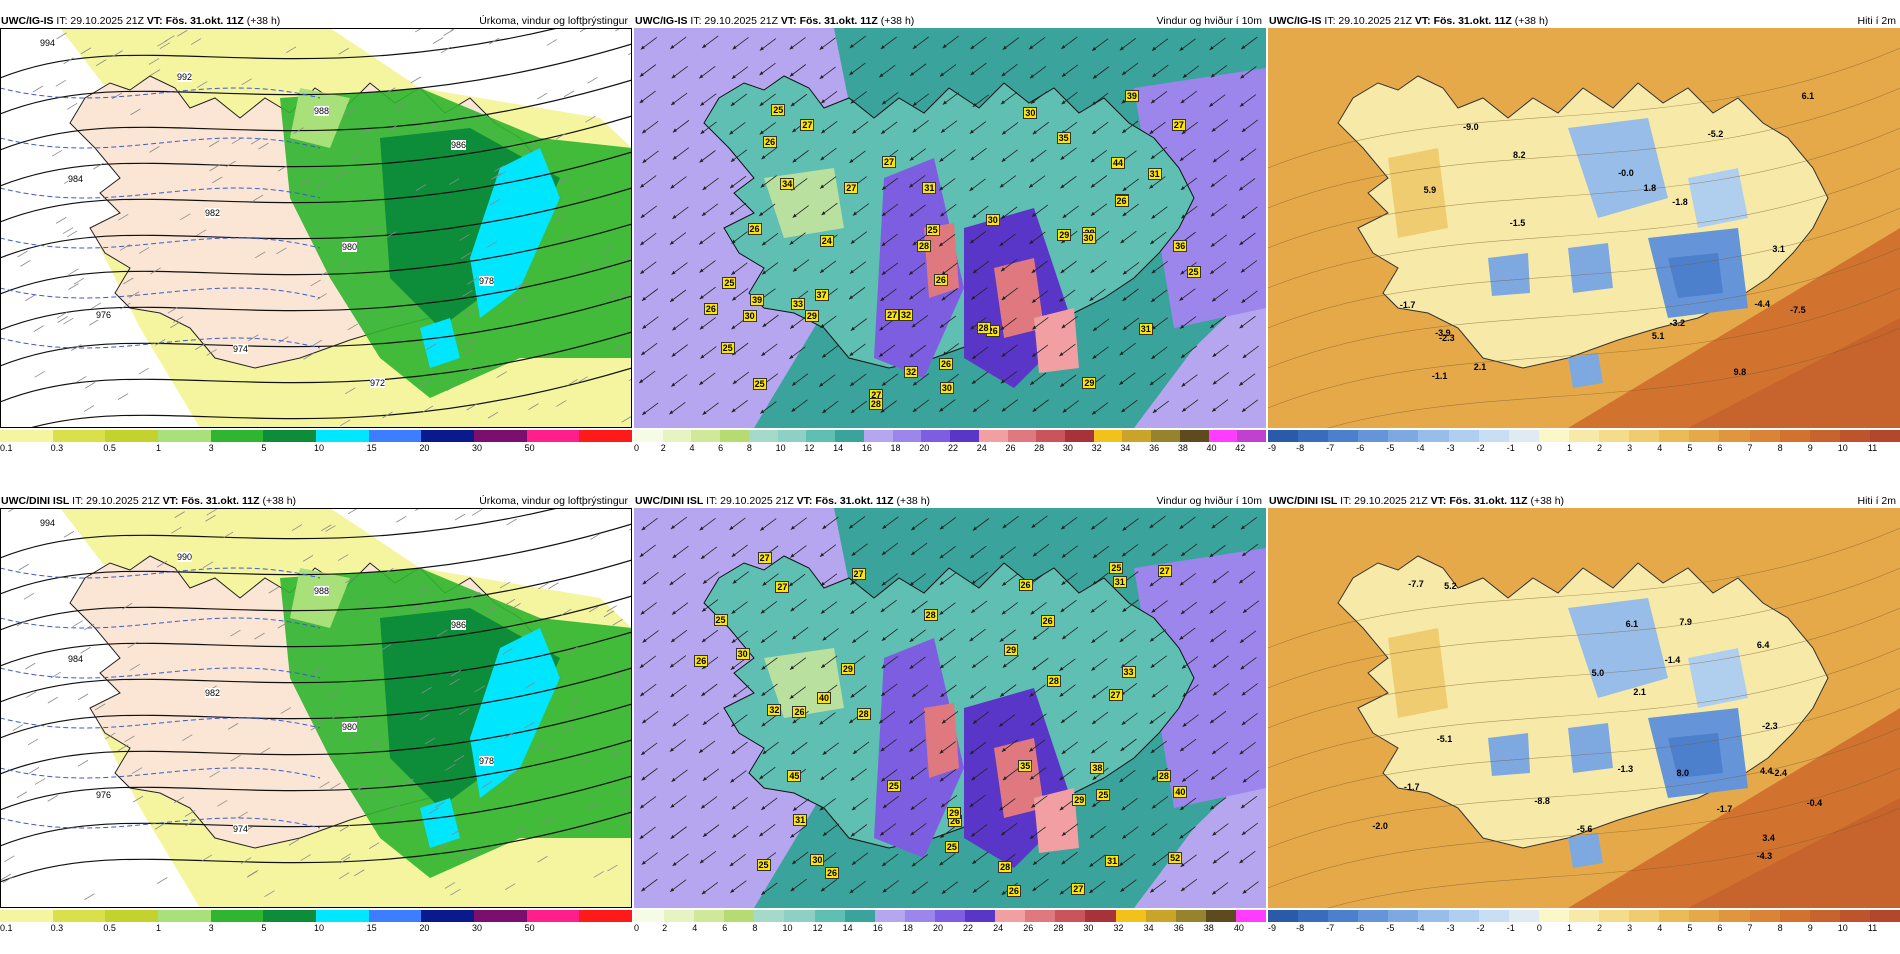 The height and width of the screenshot is (954, 1900). I want to click on colorbar-tick-label: 2, so click(665, 928).